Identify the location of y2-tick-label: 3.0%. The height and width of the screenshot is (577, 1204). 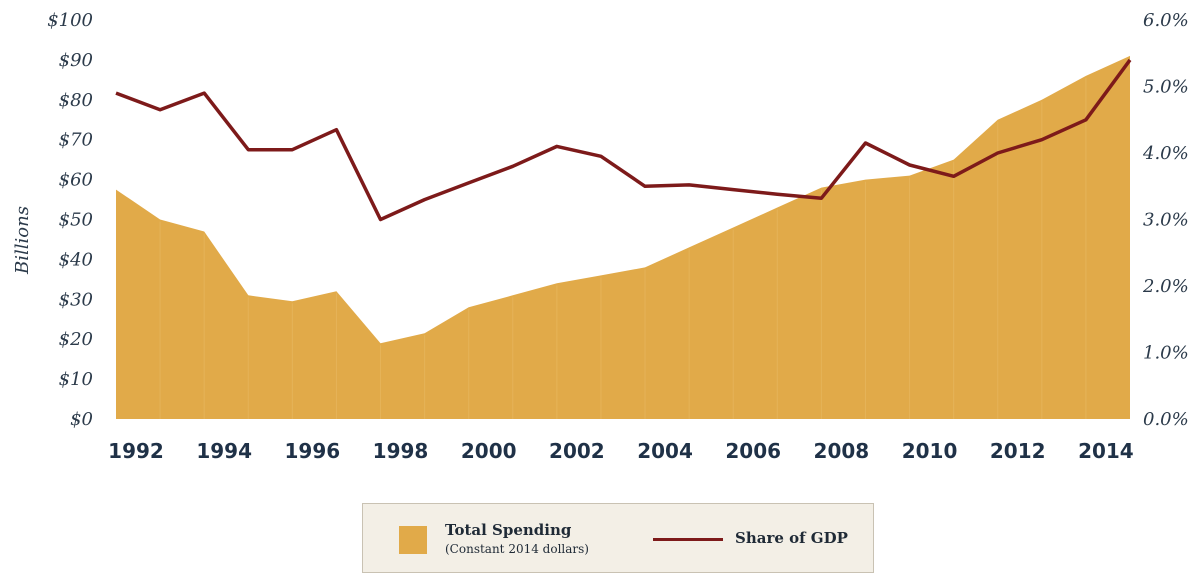
(1166, 220).